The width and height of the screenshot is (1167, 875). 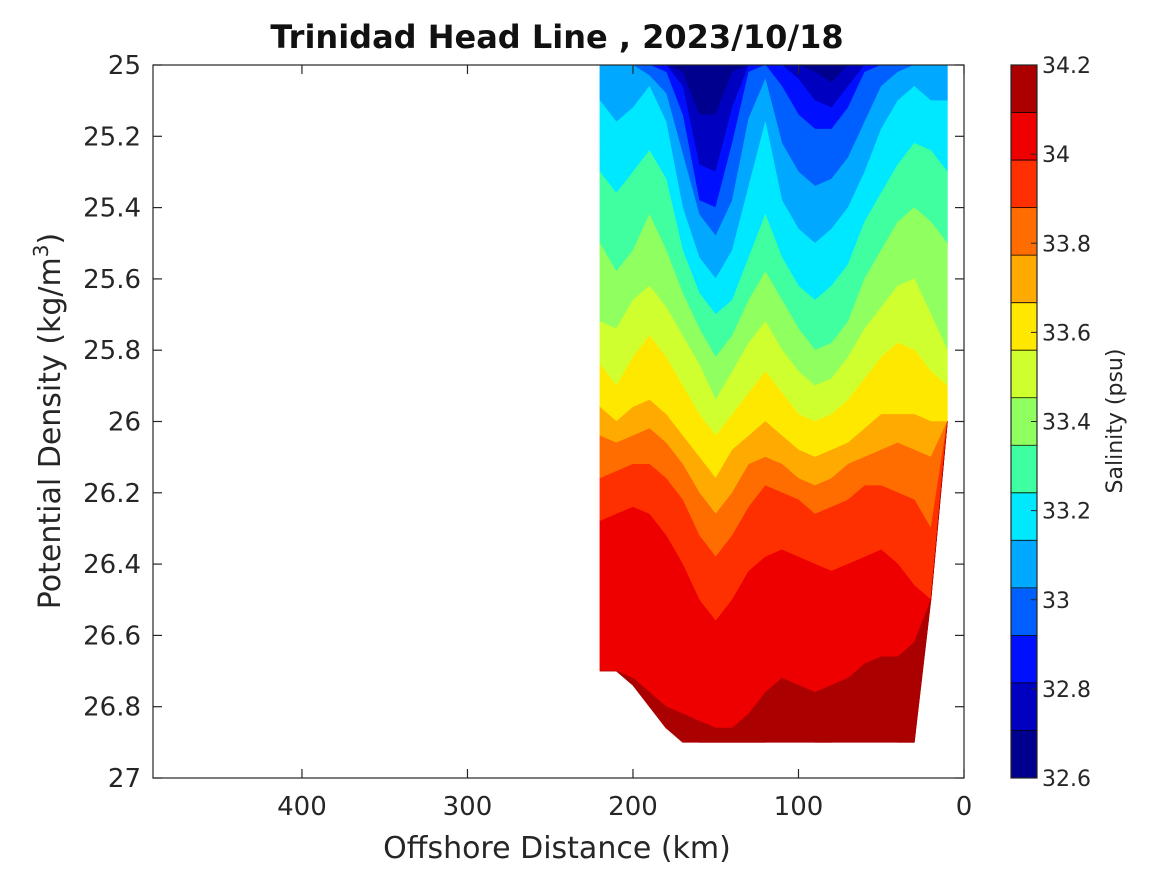 What do you see at coordinates (112, 351) in the screenshot?
I see `y-tick-label: 25.8` at bounding box center [112, 351].